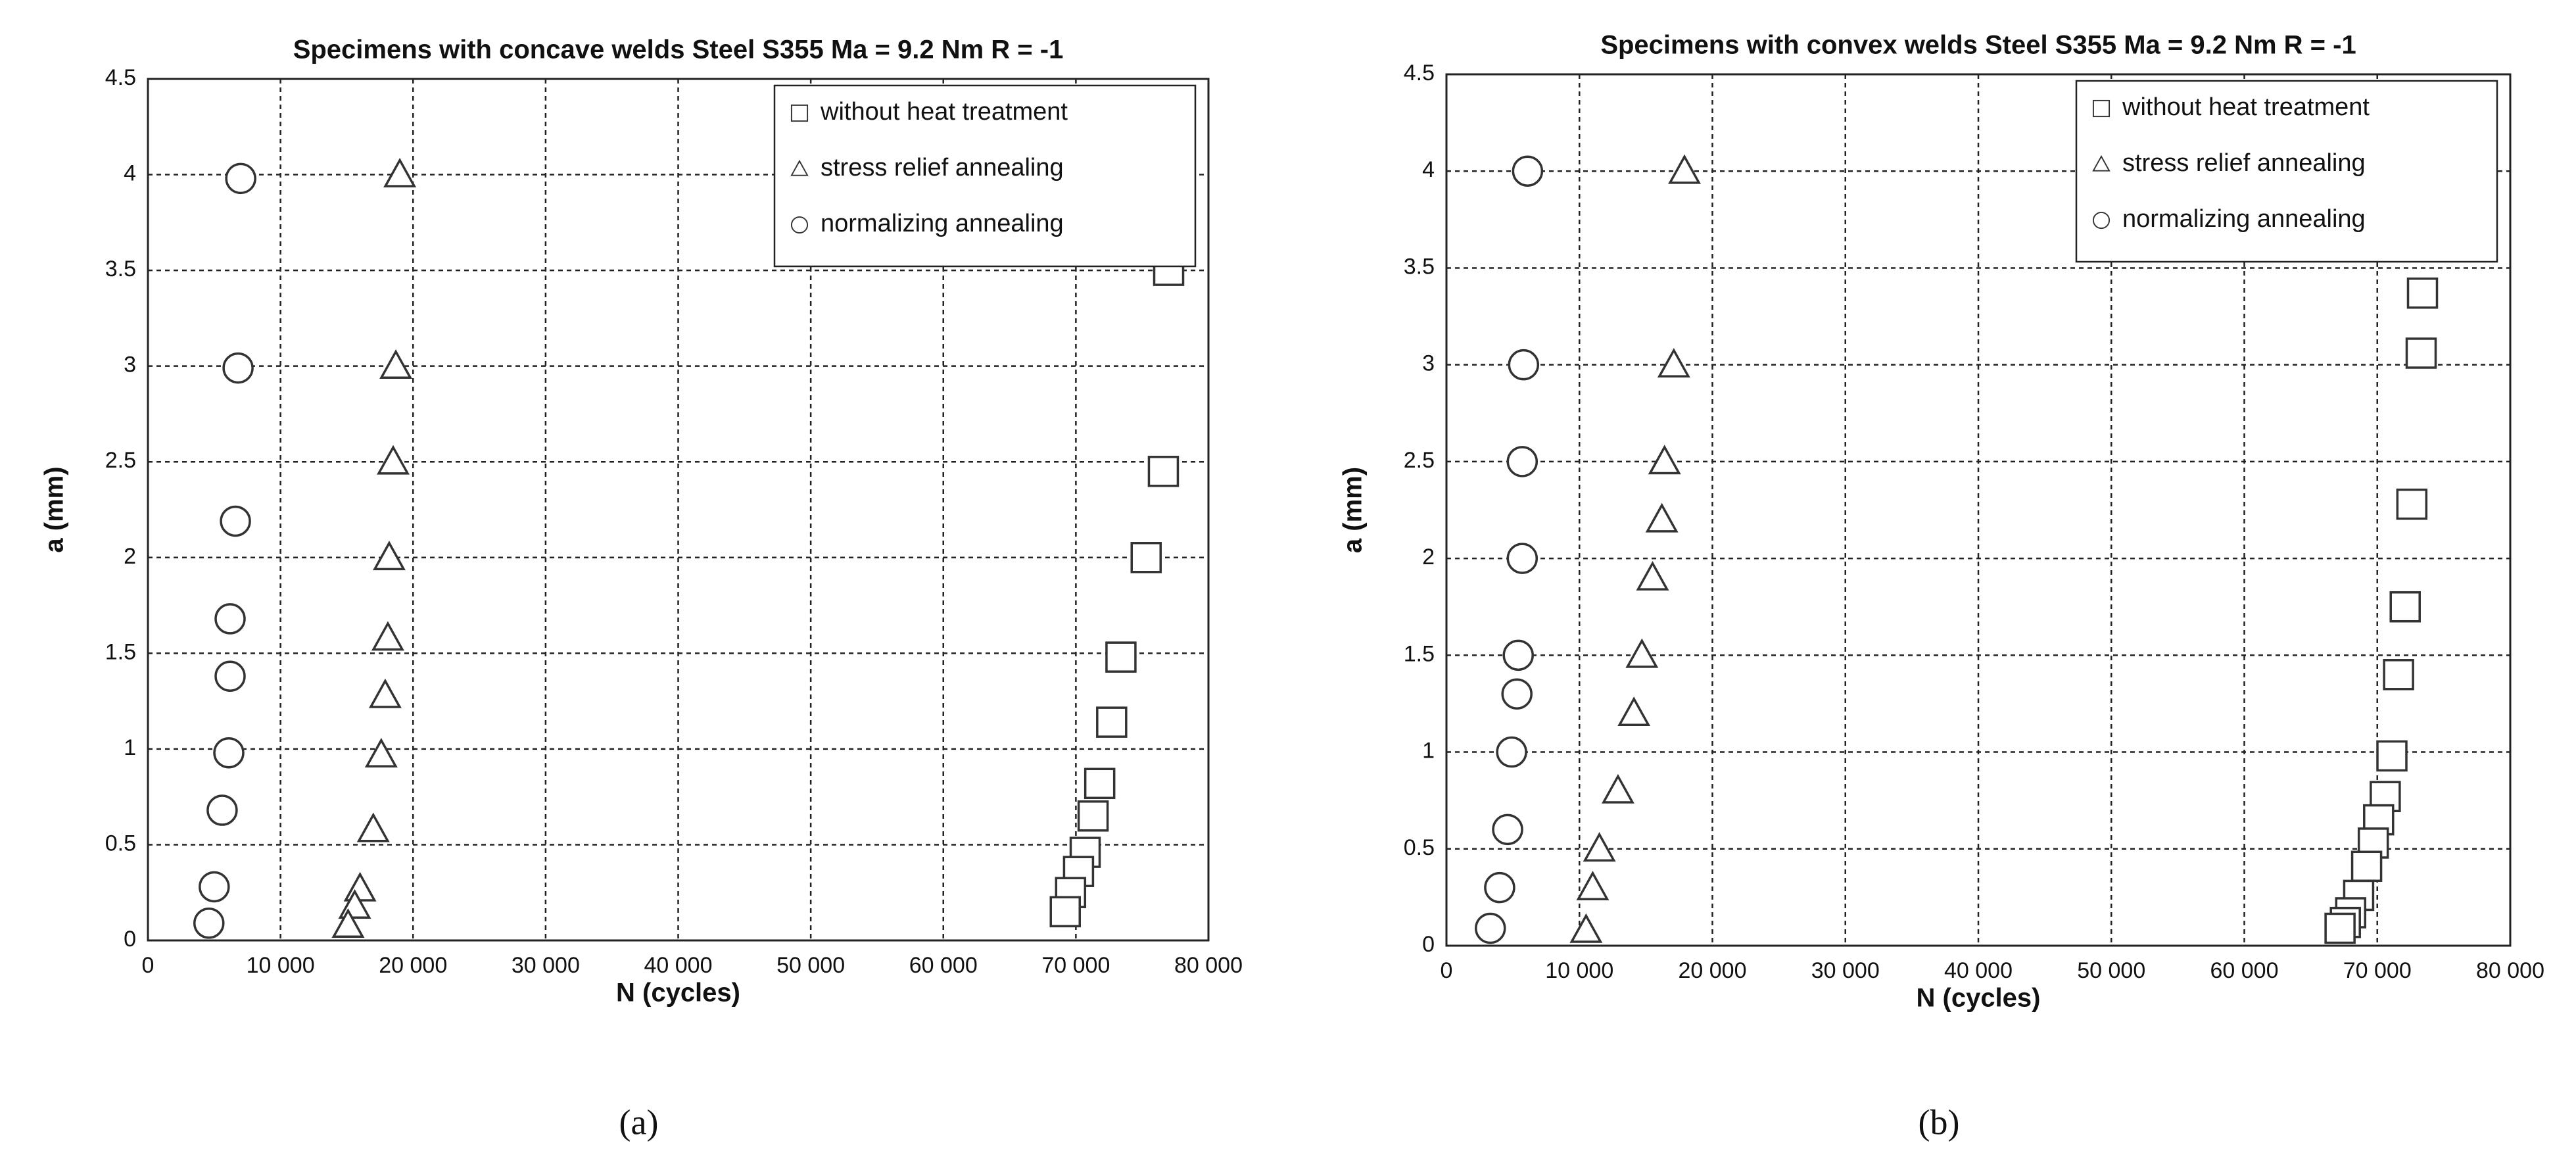 Image resolution: width=2576 pixels, height=1166 pixels. I want to click on x-tick-label: 10 000, so click(1579, 970).